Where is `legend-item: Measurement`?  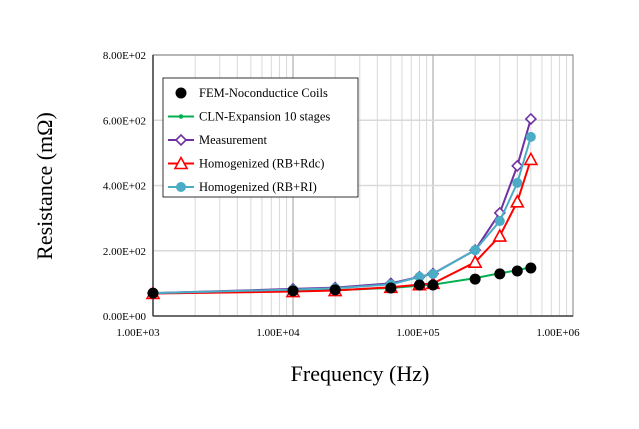
legend-item: Measurement is located at coordinates (218, 140).